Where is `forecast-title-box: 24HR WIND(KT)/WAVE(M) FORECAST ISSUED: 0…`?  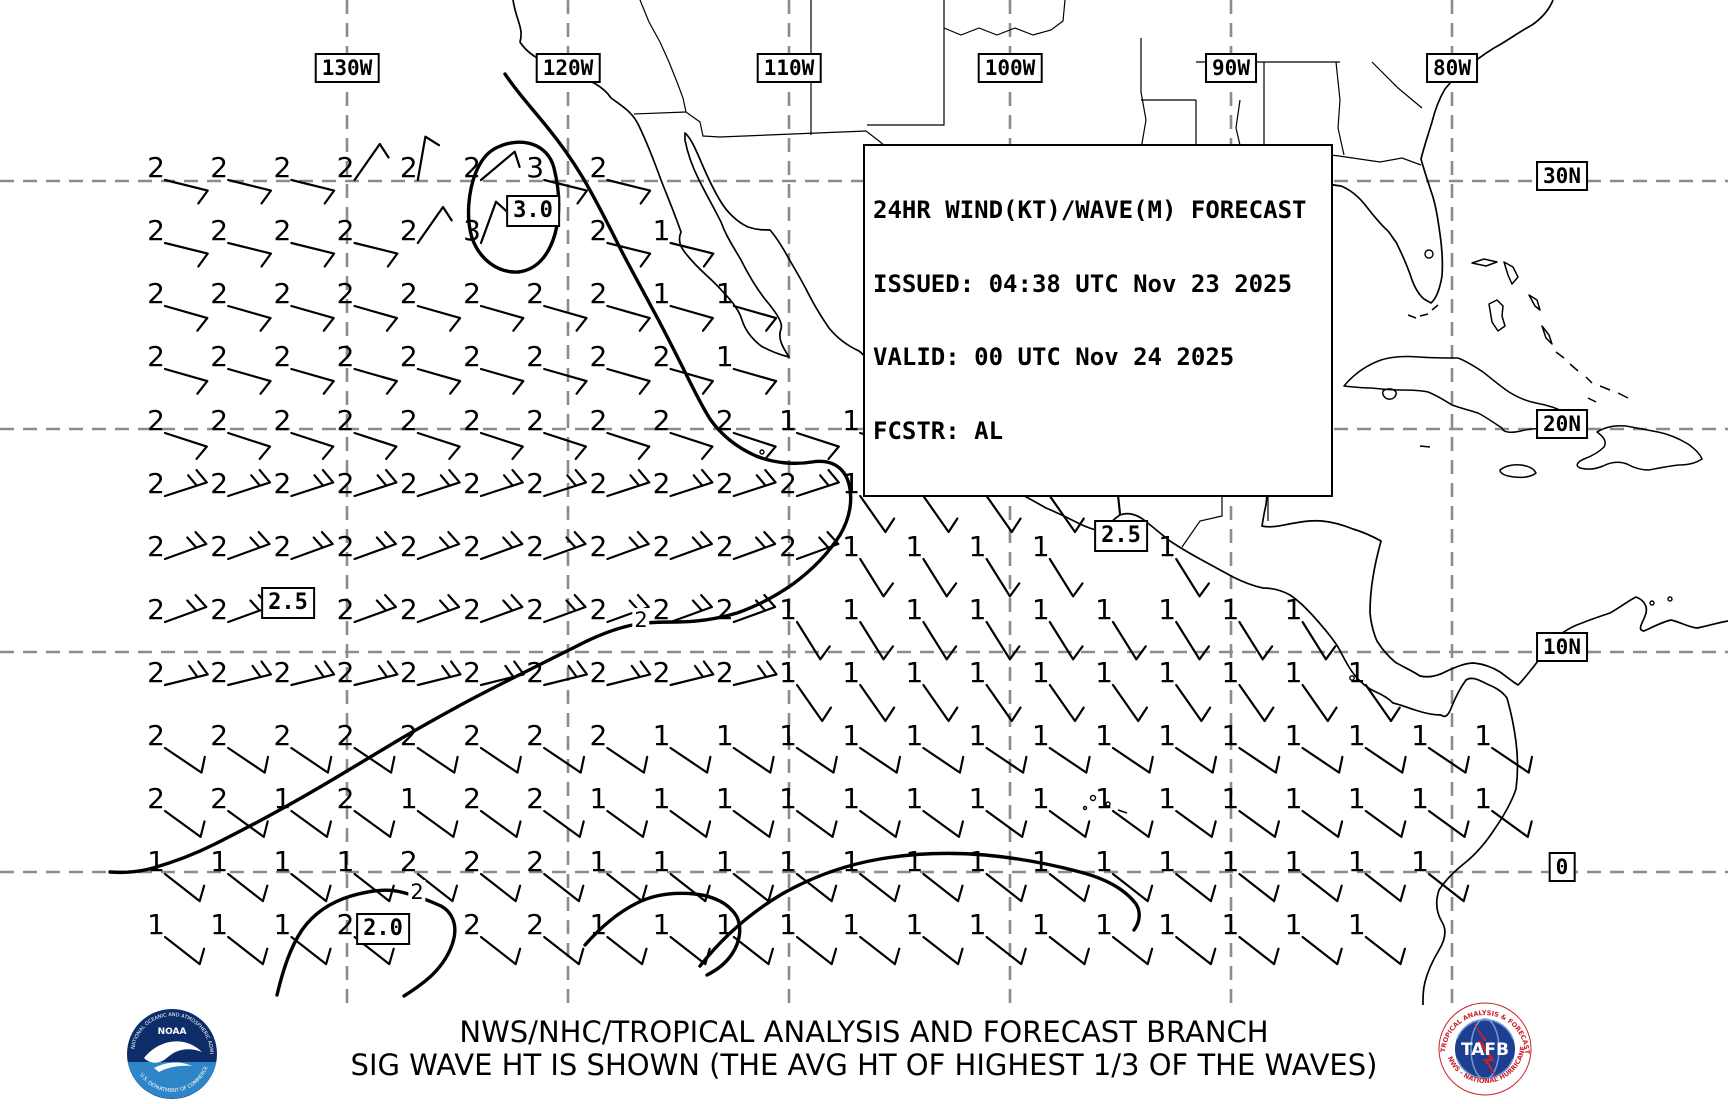
forecast-title-box: 24HR WIND(KT)/WAVE(M) FORECAST ISSUED: 0… is located at coordinates (1098, 320).